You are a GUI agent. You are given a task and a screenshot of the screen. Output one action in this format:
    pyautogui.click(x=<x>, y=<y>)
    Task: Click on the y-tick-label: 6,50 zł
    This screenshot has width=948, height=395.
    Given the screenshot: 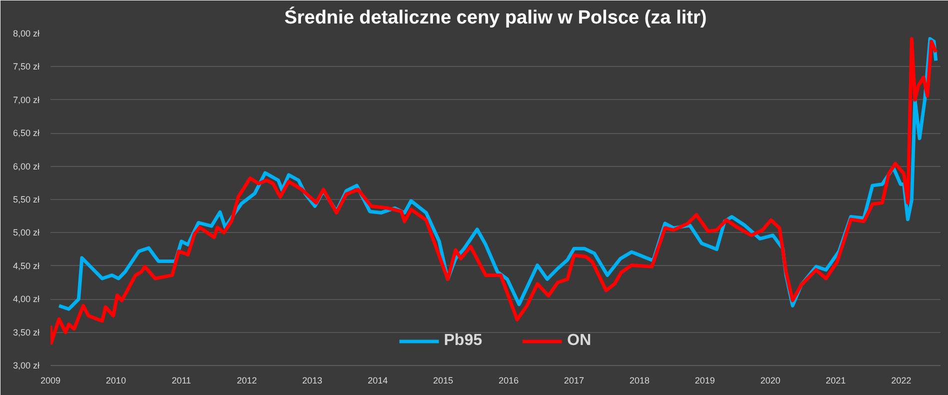 What is the action you would take?
    pyautogui.click(x=26, y=133)
    